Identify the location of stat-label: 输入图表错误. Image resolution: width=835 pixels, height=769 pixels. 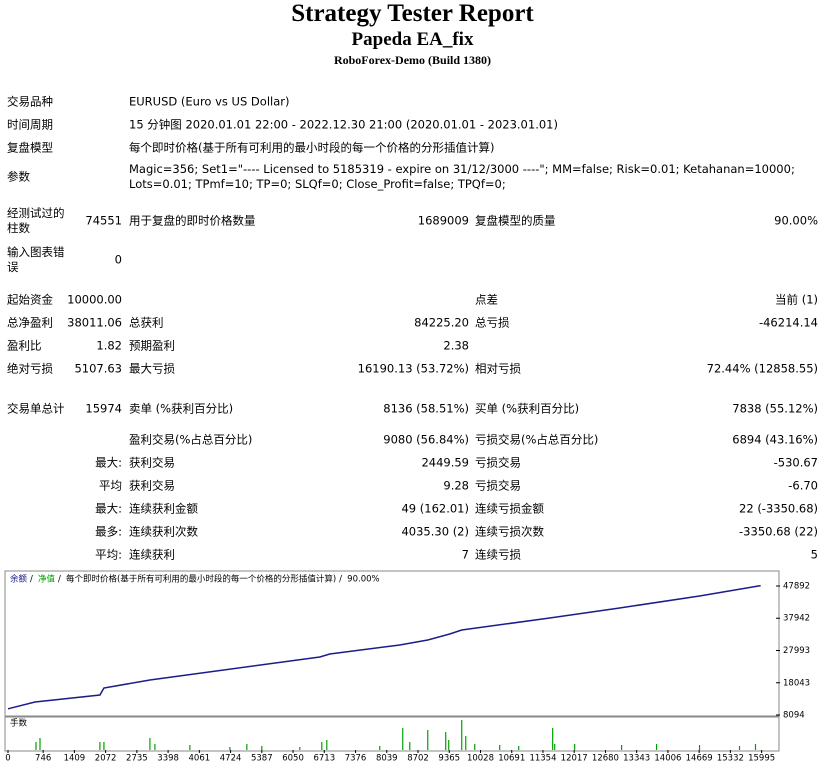
(36, 259).